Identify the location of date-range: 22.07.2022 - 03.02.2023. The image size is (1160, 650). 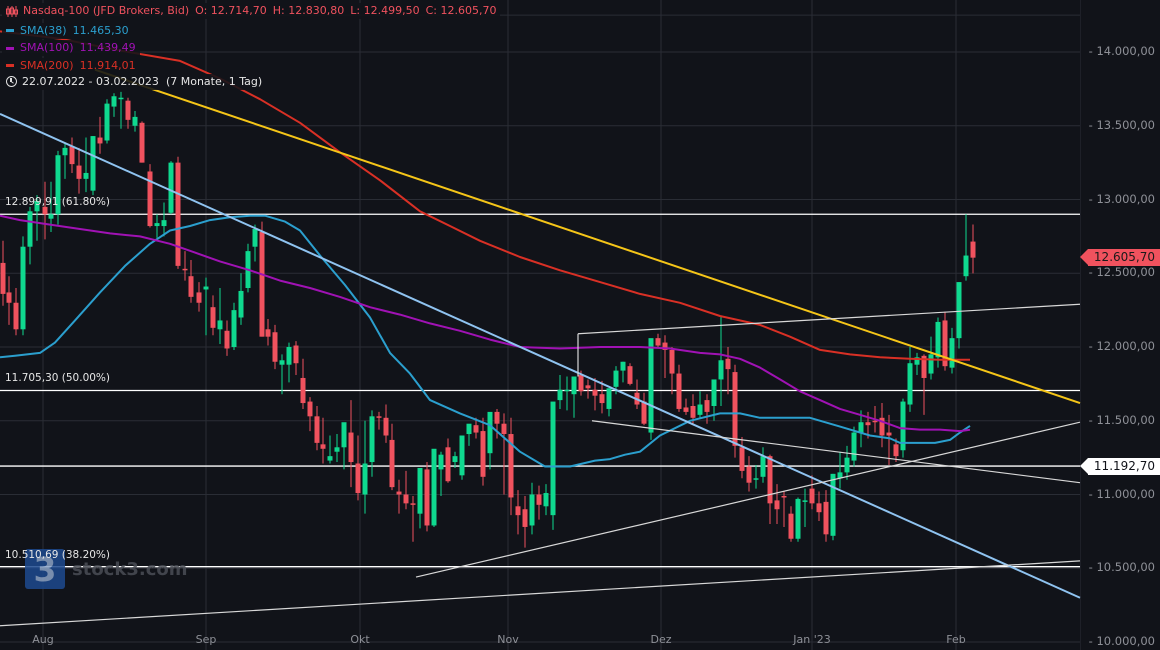
(90, 81).